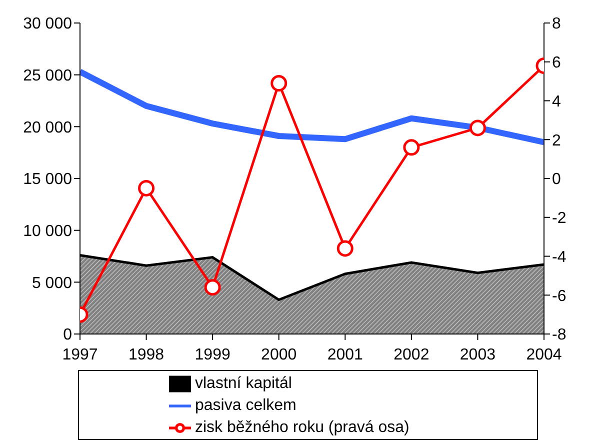 The image size is (602, 448). I want to click on y2-tick-label: -4, so click(559, 257).